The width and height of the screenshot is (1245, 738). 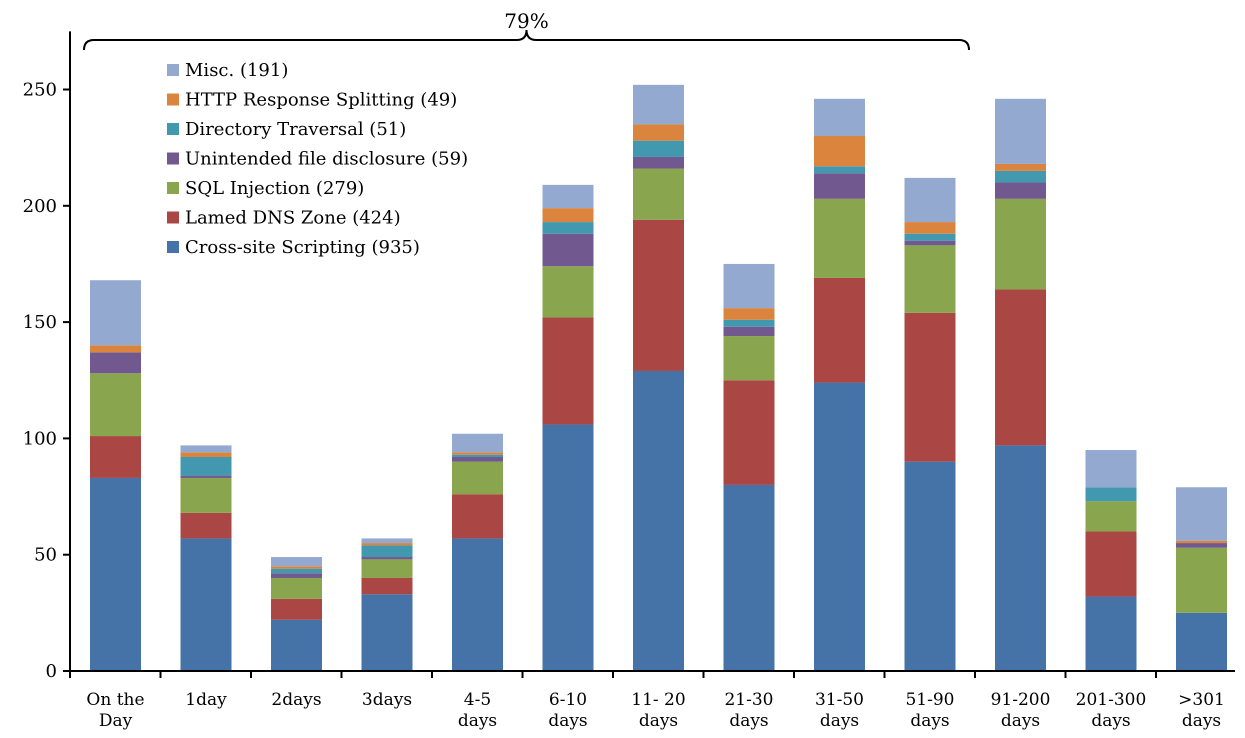 What do you see at coordinates (321, 100) in the screenshot?
I see `legend-label-1: HTTP Response Splitting (49)` at bounding box center [321, 100].